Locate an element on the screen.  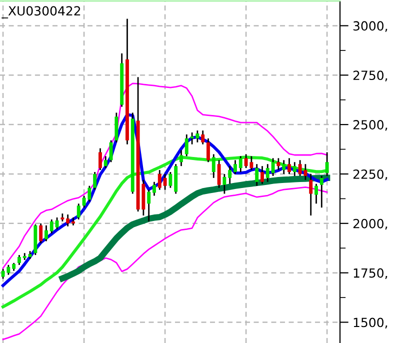
y-tick-label: 2750, is located at coordinates (370, 76).